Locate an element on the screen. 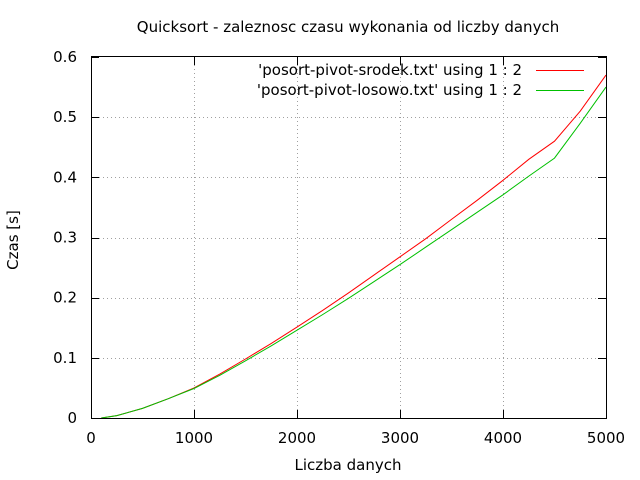  y-tick-label: 0.2 is located at coordinates (65, 298).